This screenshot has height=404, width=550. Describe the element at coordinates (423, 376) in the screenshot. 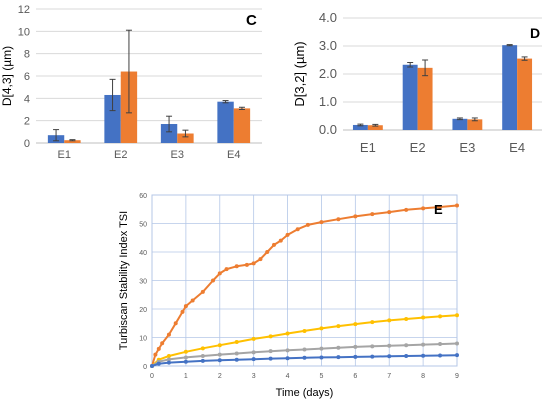

I see `x-tick-label: 8` at that location.